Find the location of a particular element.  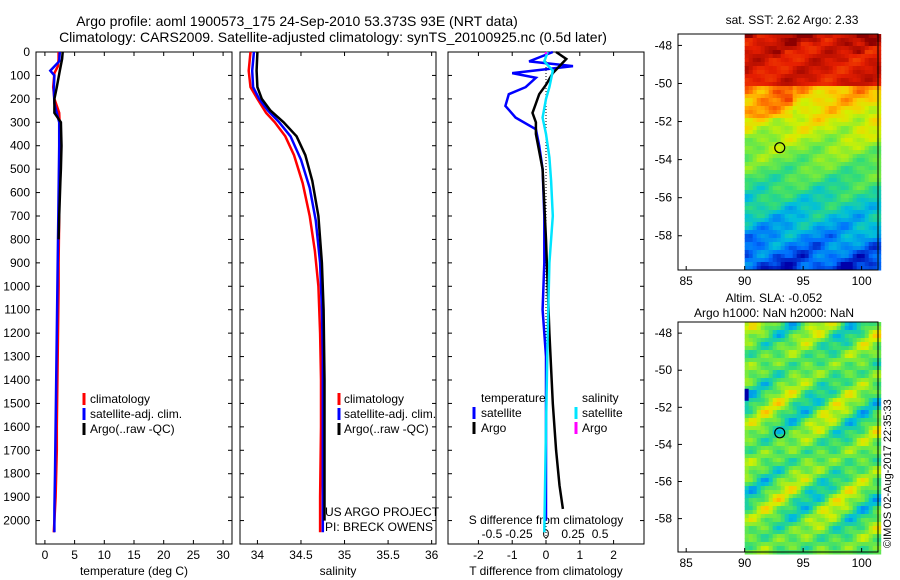

legend-climatology: climatology is located at coordinates (120, 399).